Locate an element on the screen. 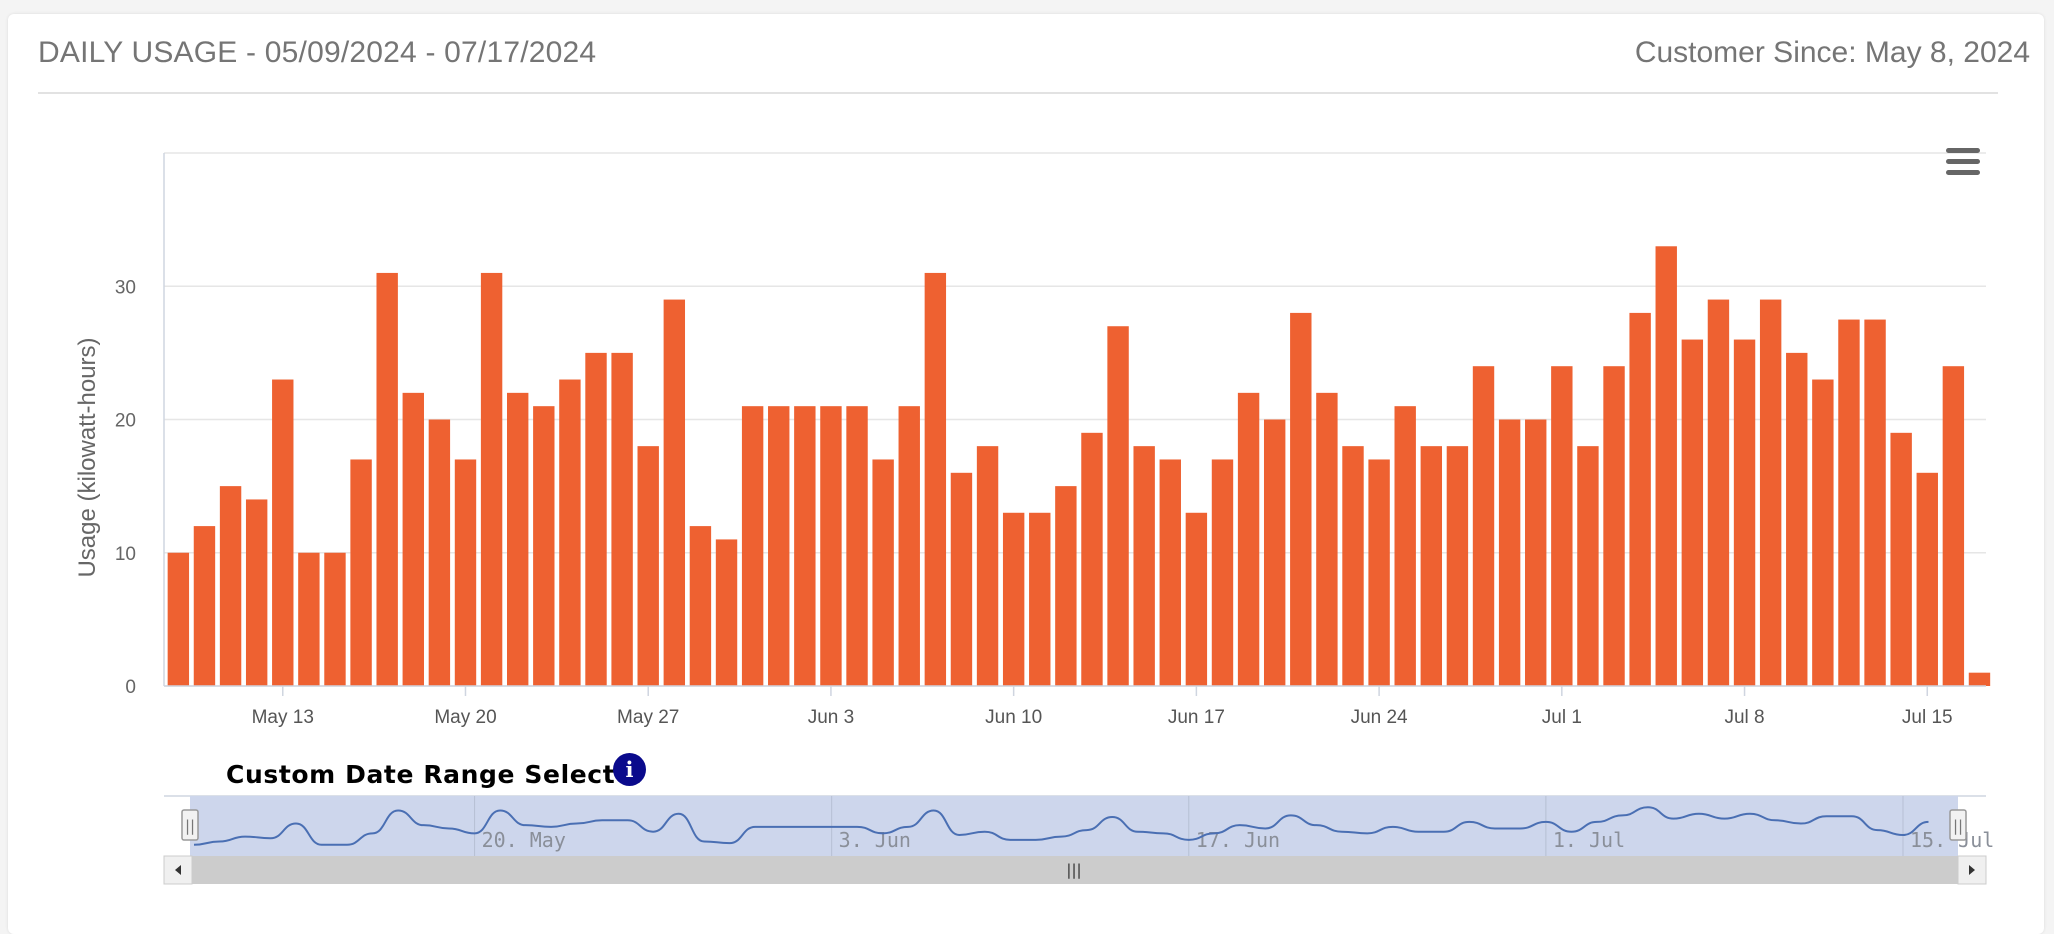  navigator-right-handle: || is located at coordinates (1958, 825).